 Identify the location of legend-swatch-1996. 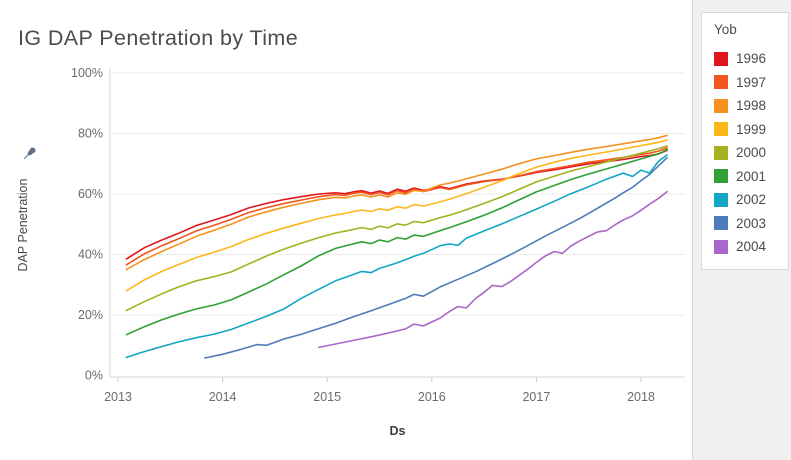
(721, 58).